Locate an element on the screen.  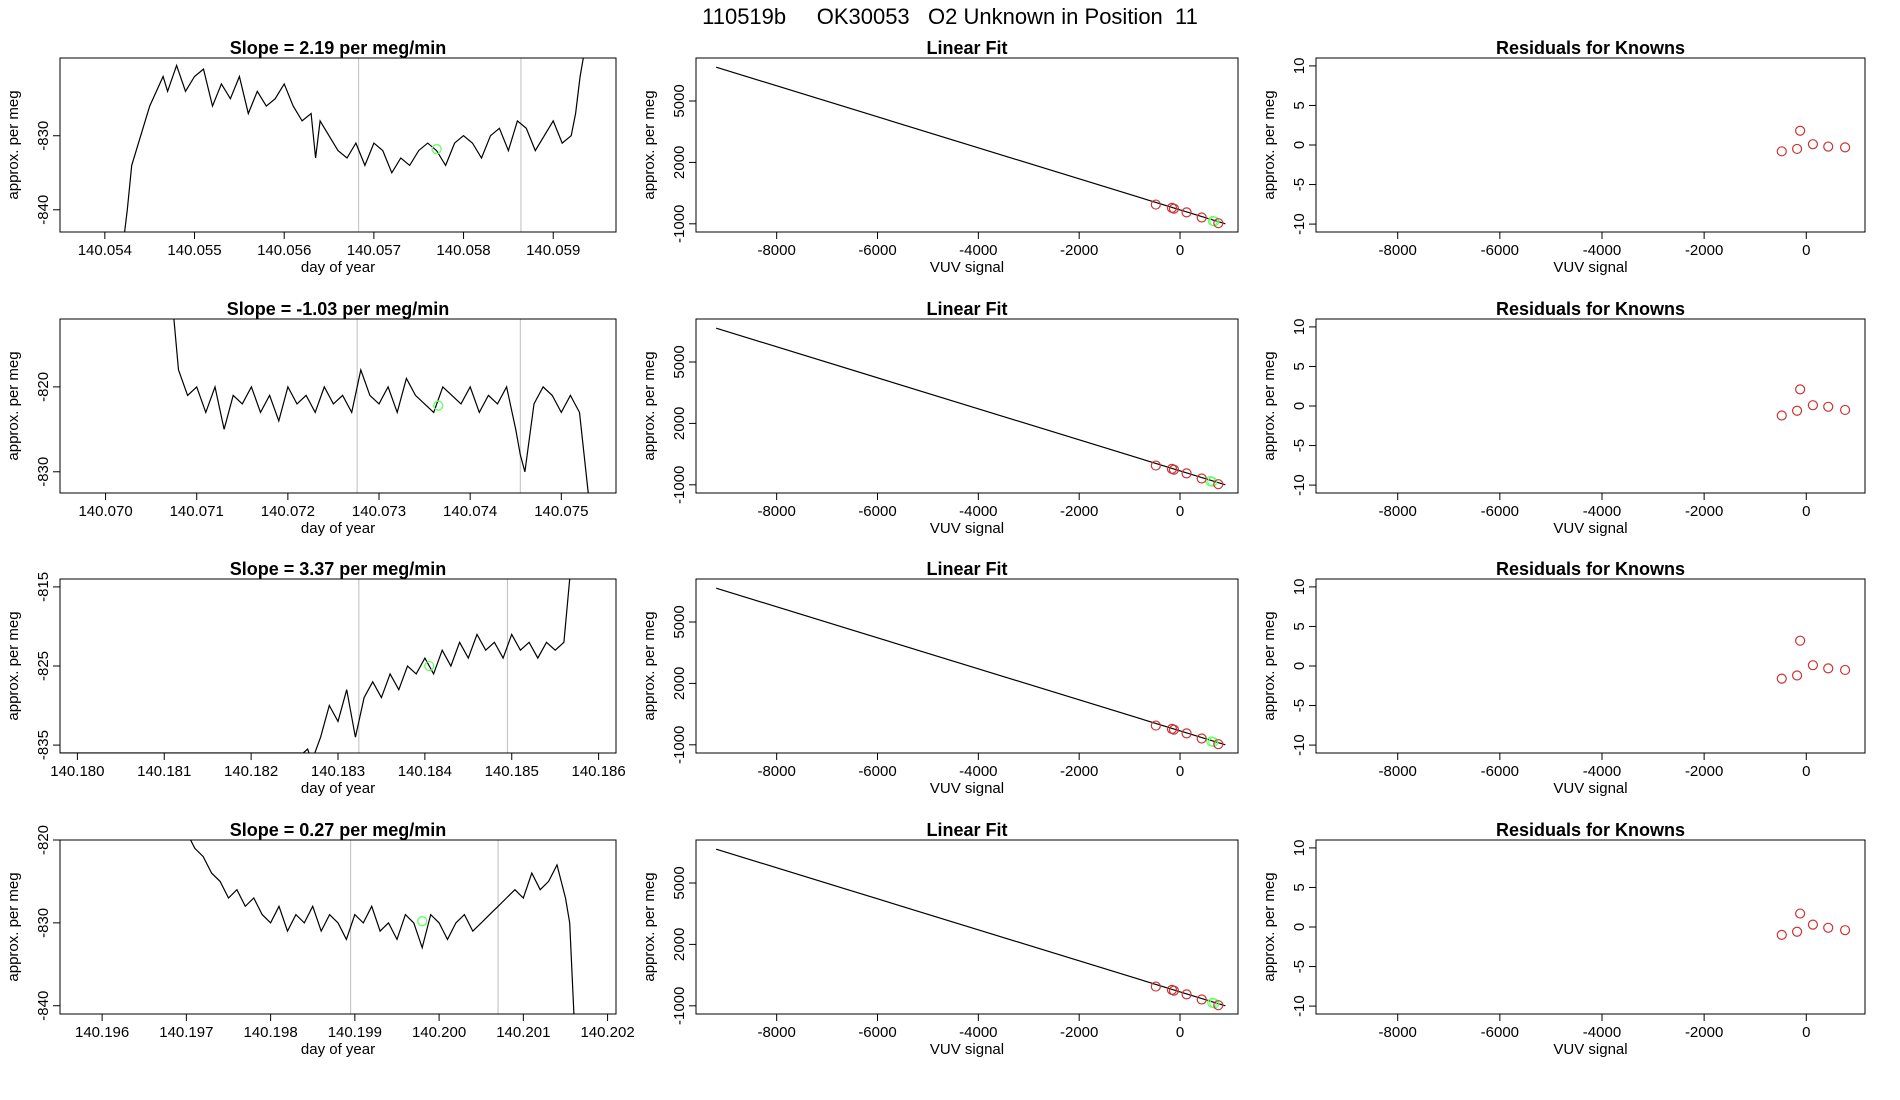
x-tick-label: 140.186 is located at coordinates (599, 771).